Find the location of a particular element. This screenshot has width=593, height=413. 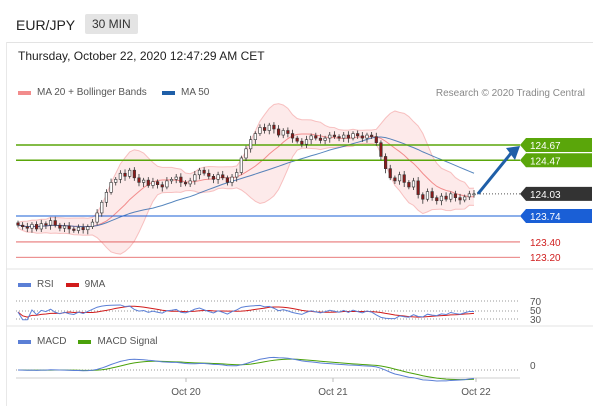

legend-macd: MACD MACD Signal is located at coordinates (87, 341).